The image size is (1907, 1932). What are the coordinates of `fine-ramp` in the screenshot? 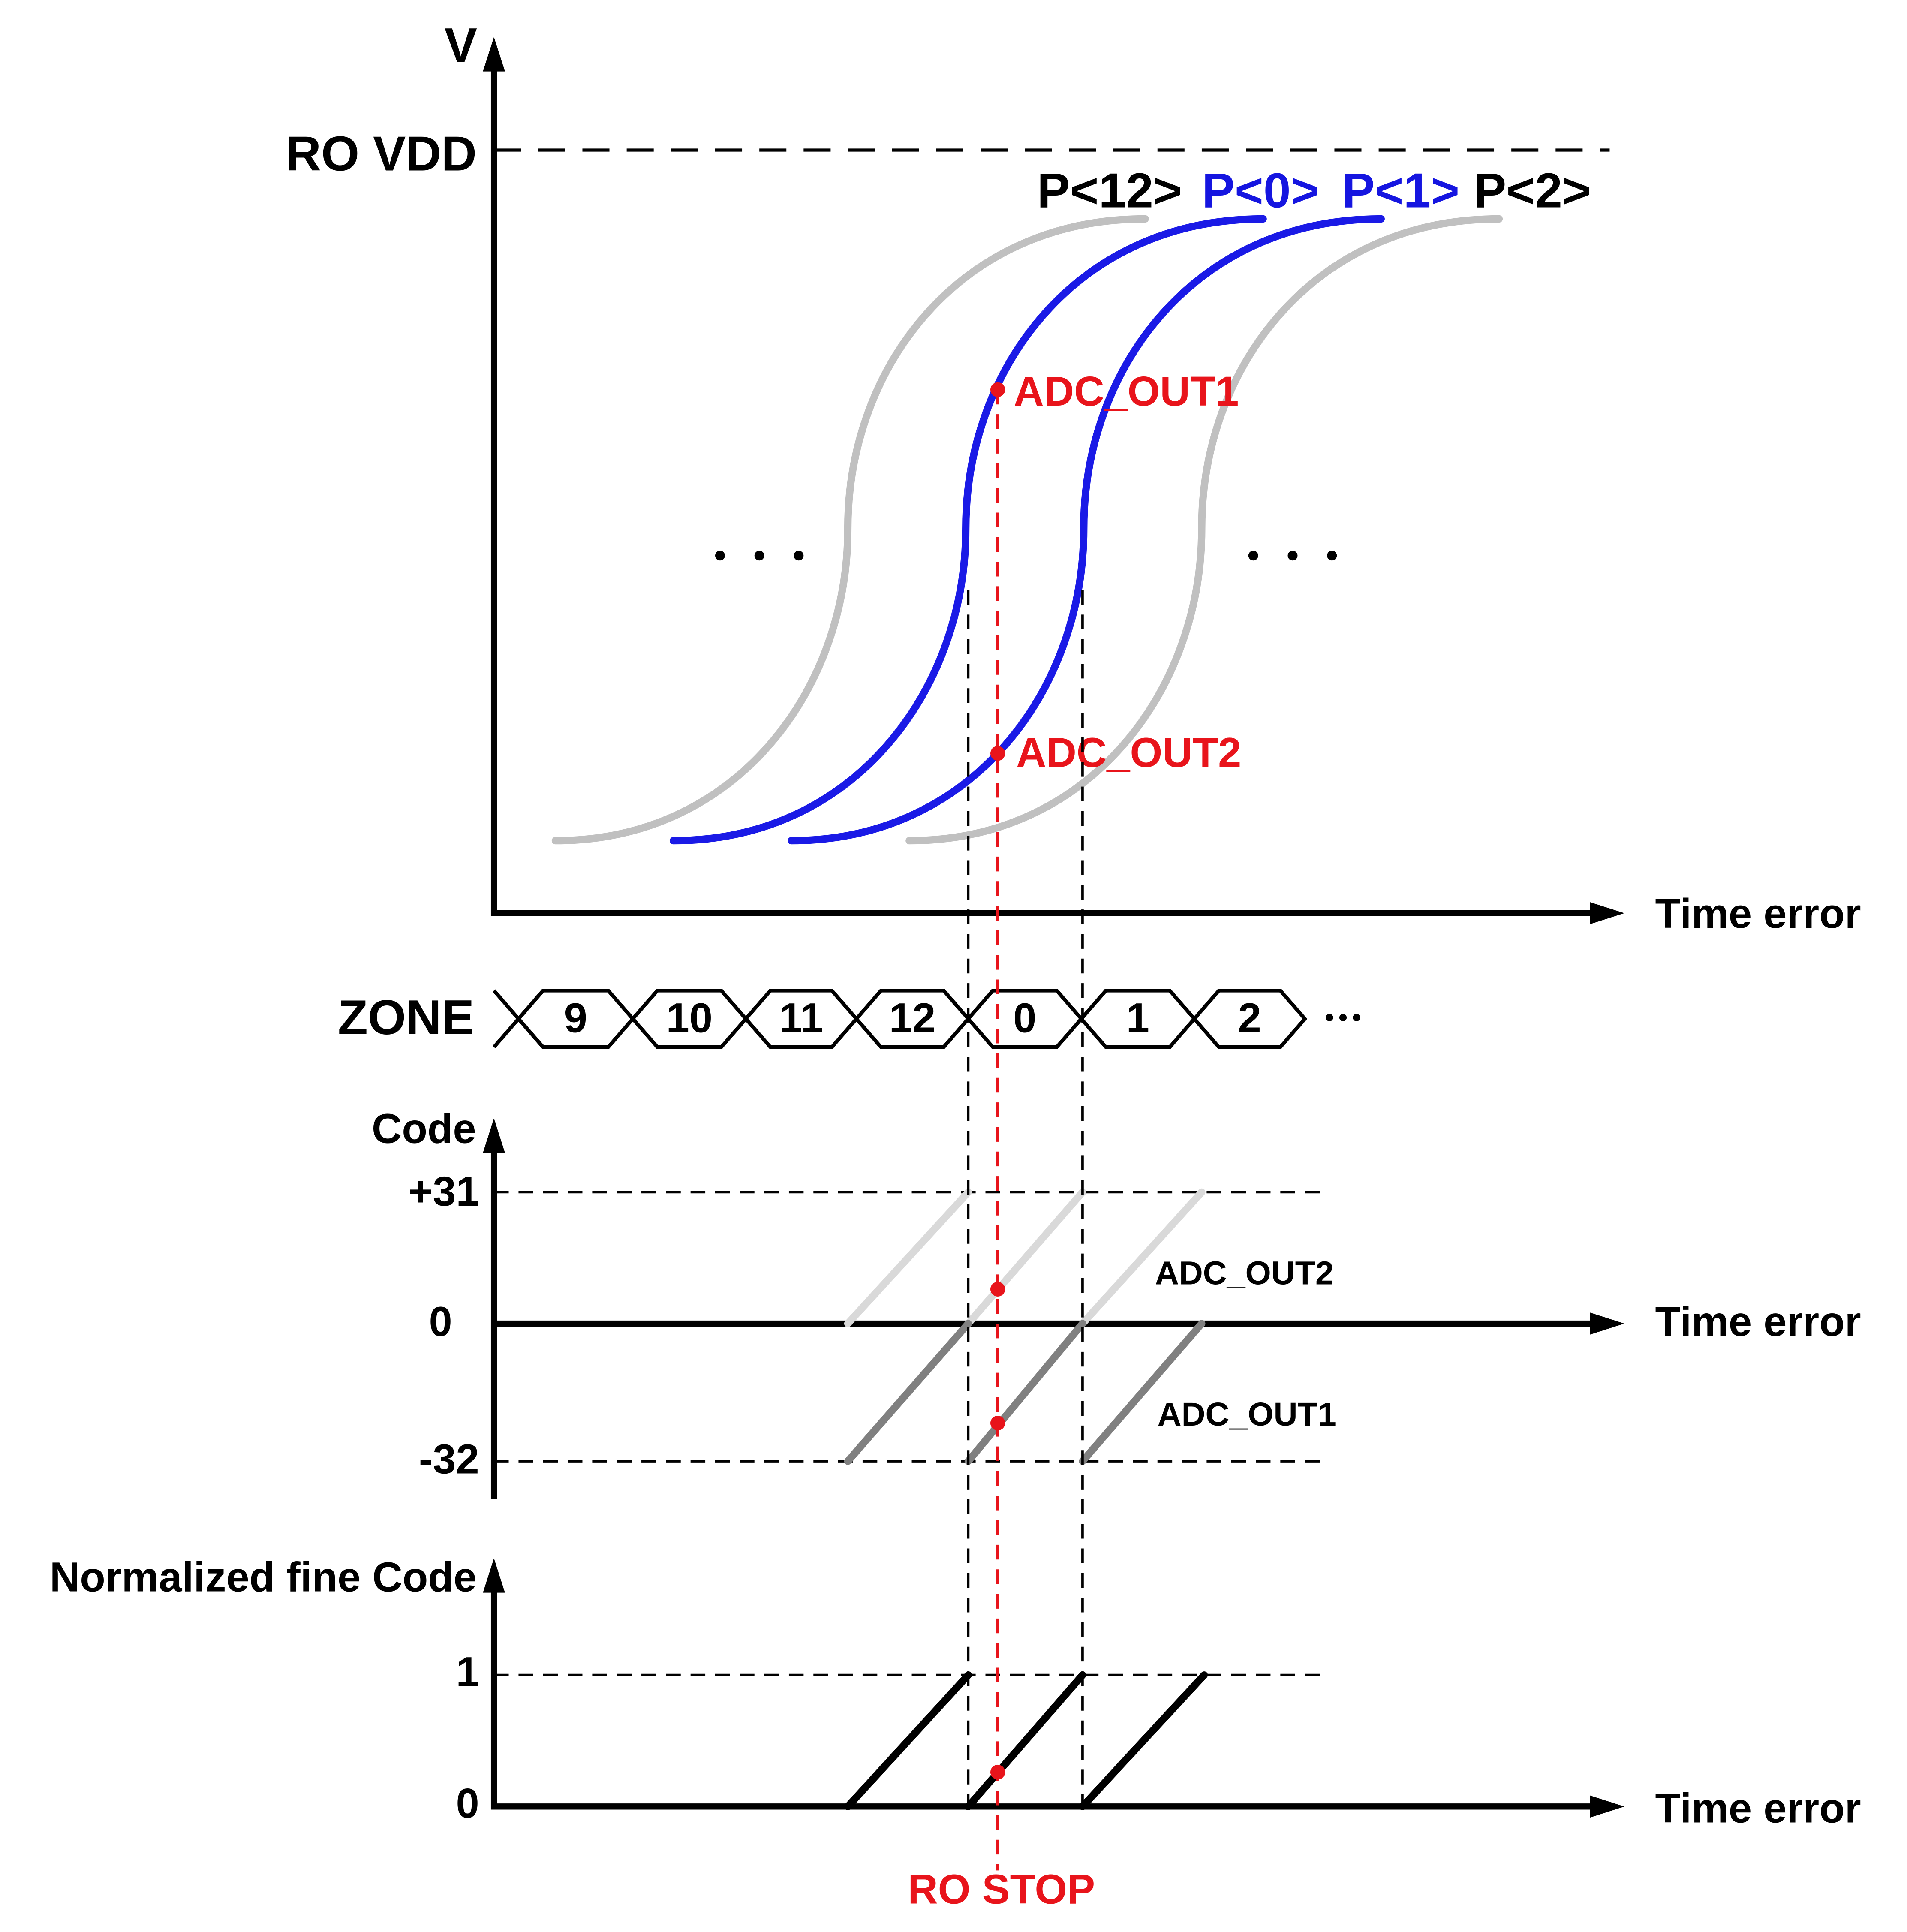 It's located at (1026, 1740).